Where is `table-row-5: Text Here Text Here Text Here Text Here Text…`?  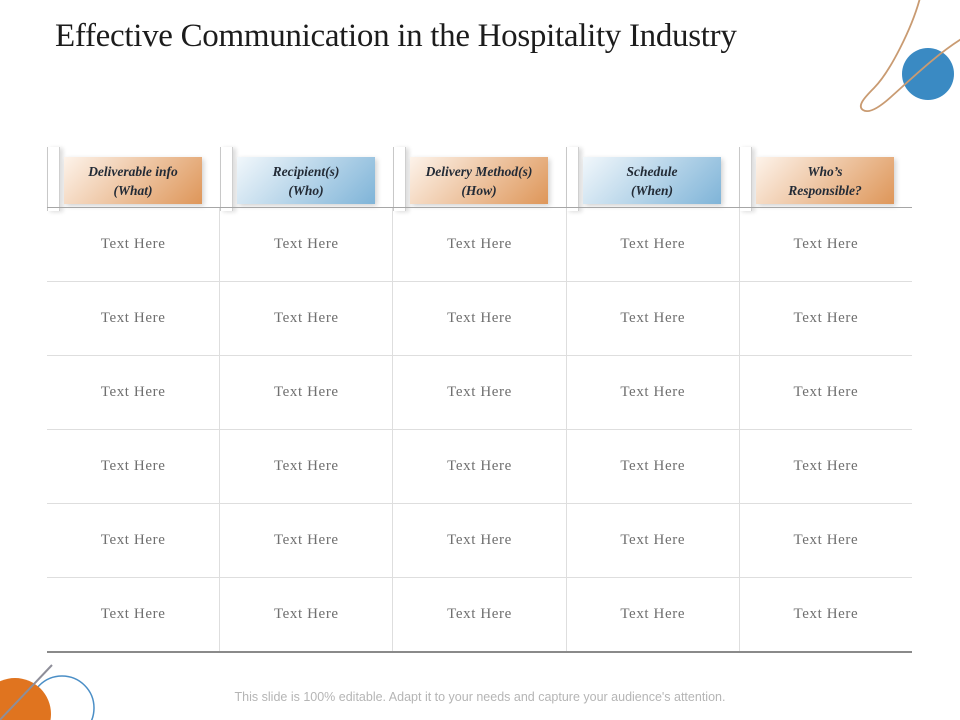 table-row-5: Text Here Text Here Text Here Text Here Text… is located at coordinates (479, 541).